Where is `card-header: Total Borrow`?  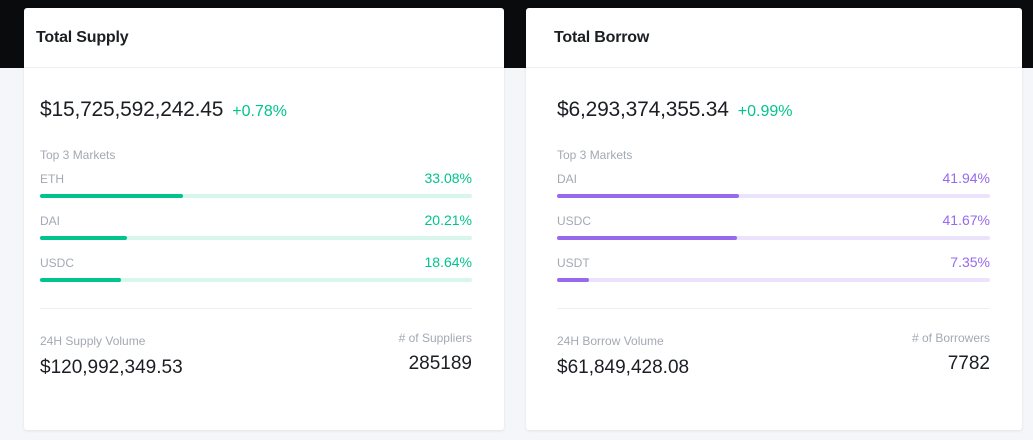
card-header: Total Borrow is located at coordinates (774, 38).